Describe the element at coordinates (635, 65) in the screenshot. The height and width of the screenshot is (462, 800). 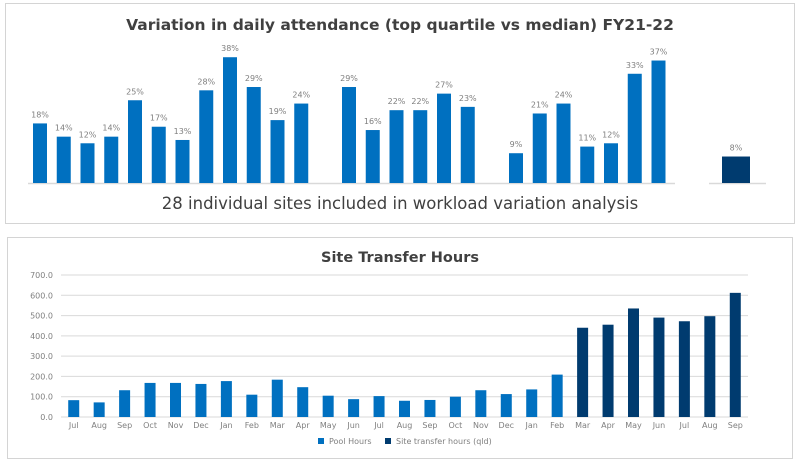
I see `data-label: 33%` at that location.